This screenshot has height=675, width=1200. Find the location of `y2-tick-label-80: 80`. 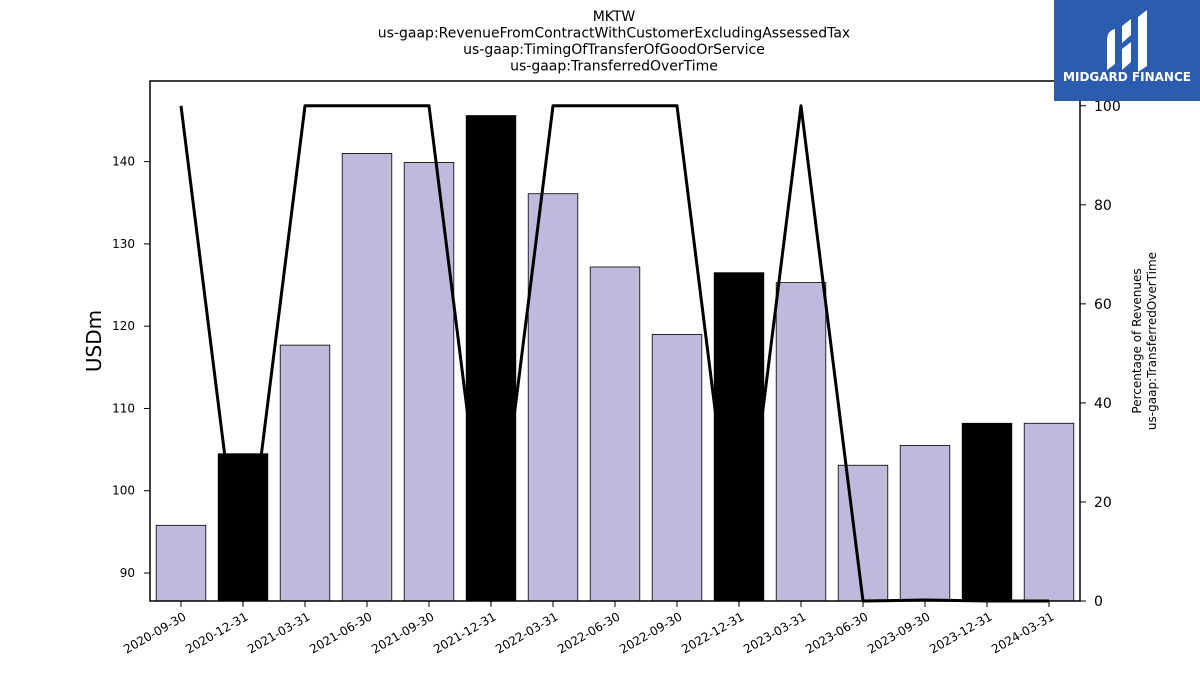

y2-tick-label-80: 80 is located at coordinates (1103, 206).